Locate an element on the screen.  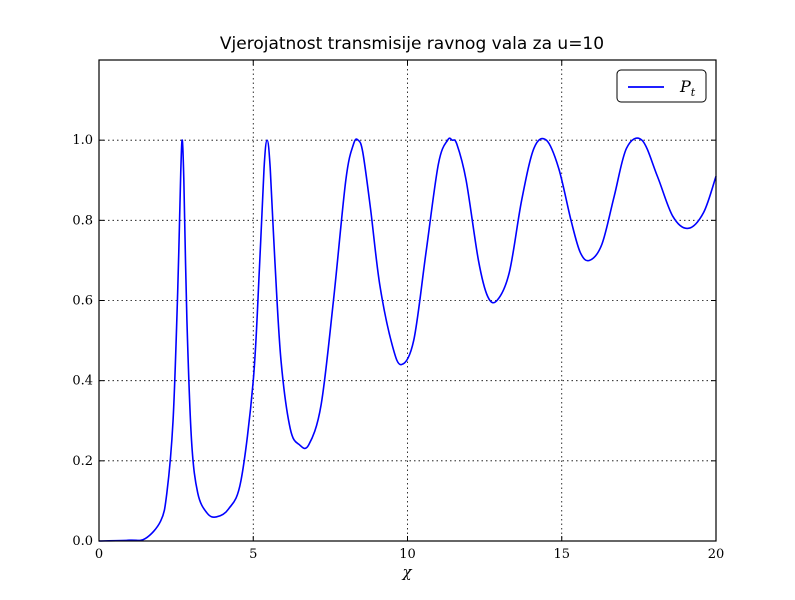
legend: Pt is located at coordinates (661, 86).